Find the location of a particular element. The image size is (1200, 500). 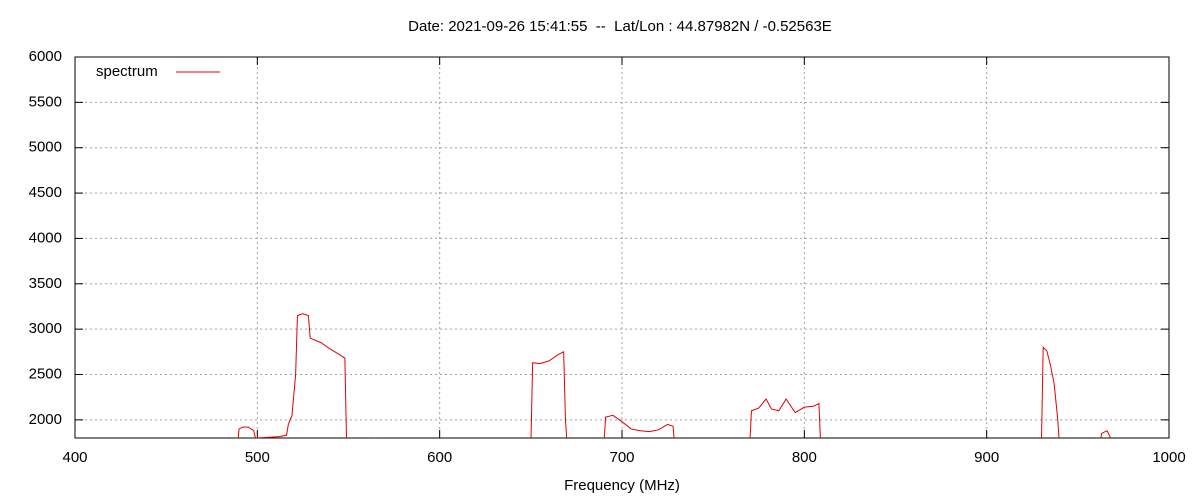

x-tick-label: 800 is located at coordinates (804, 457).